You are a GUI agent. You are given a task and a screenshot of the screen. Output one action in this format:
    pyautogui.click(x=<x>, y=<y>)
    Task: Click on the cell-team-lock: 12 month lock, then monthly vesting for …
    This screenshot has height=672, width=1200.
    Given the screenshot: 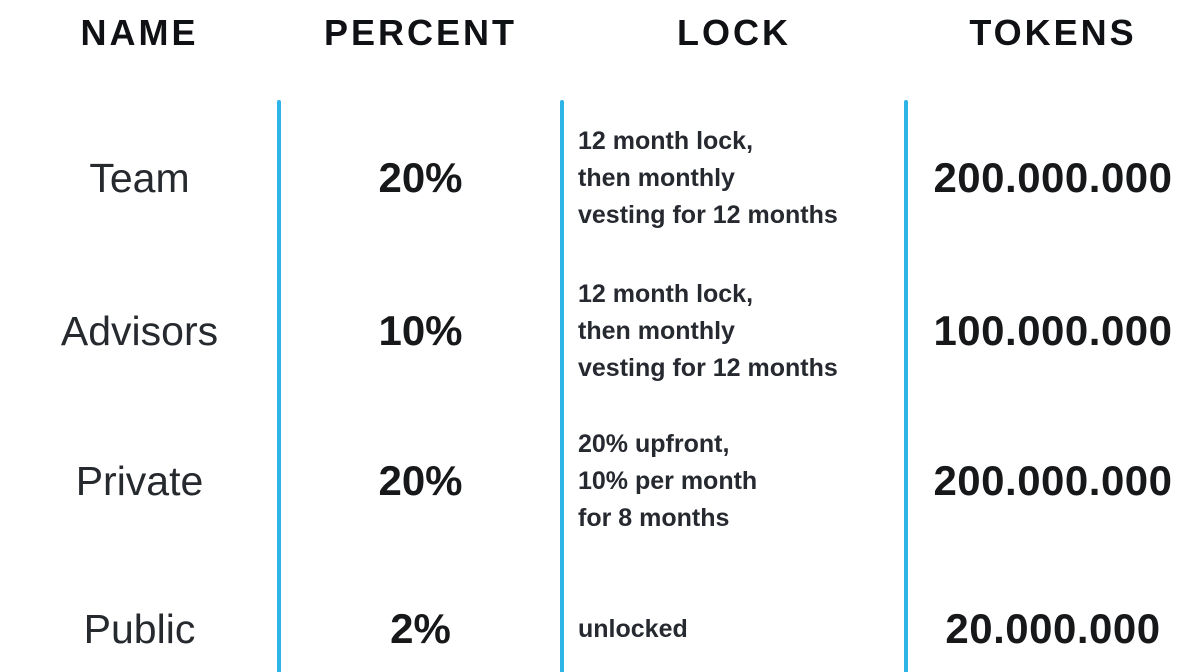 What is the action you would take?
    pyautogui.click(x=708, y=177)
    